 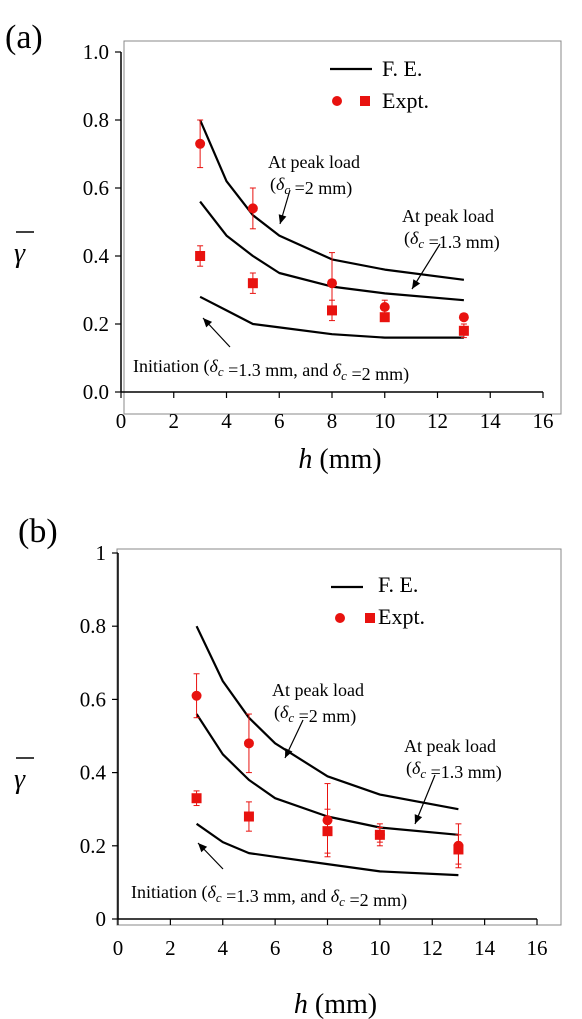 What do you see at coordinates (96, 52) in the screenshot?
I see `y-tick-label: 1.0` at bounding box center [96, 52].